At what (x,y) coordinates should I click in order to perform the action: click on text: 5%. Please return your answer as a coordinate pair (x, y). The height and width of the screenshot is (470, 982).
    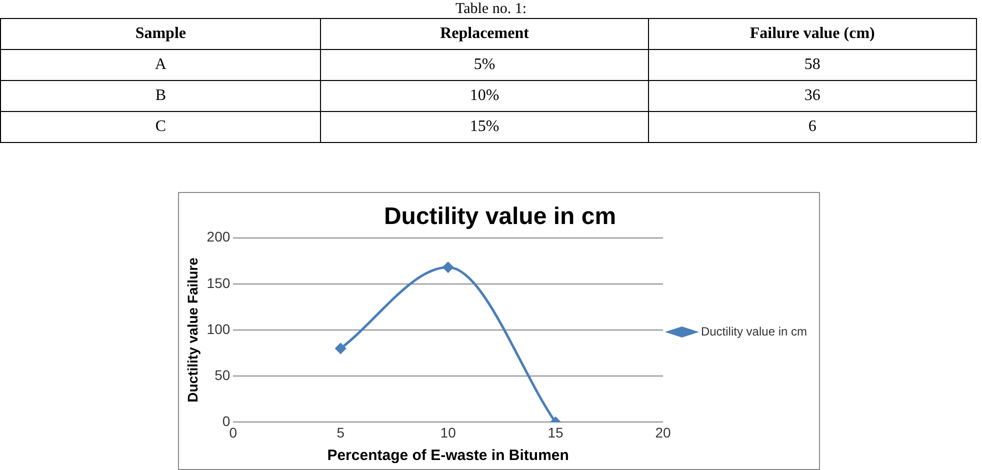
    Looking at the image, I should click on (484, 65).